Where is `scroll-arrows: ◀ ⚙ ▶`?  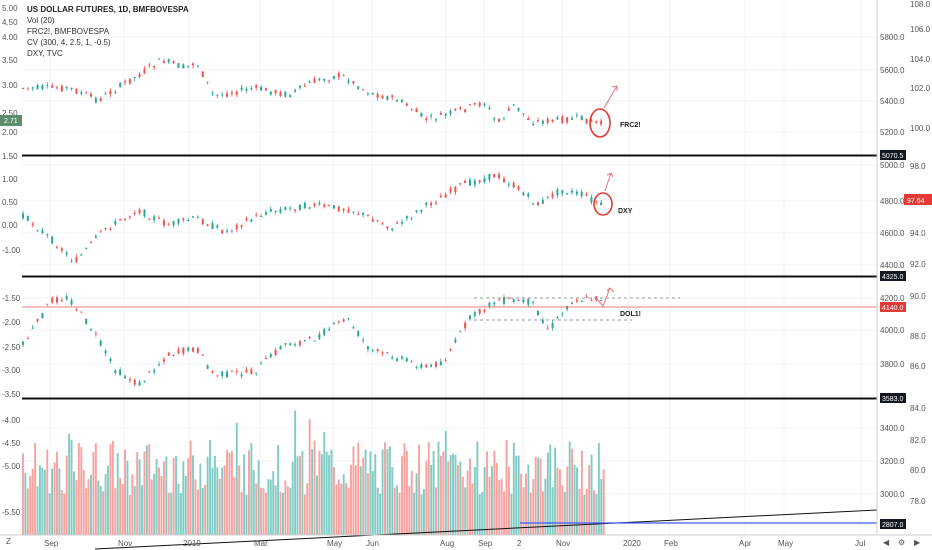 scroll-arrows: ◀ ⚙ ▶ is located at coordinates (902, 542).